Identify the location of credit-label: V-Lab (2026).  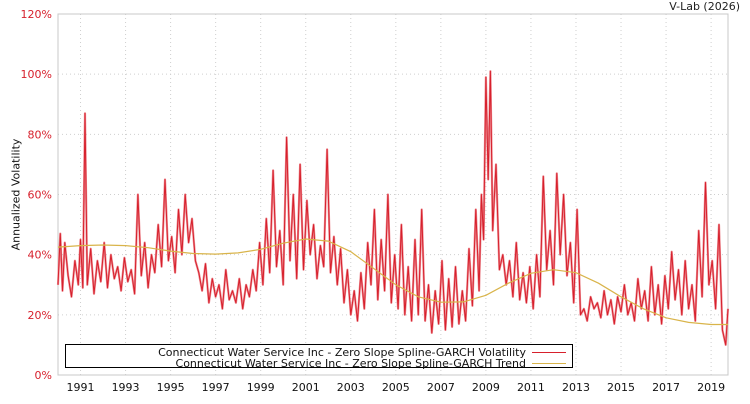
(704, 6).